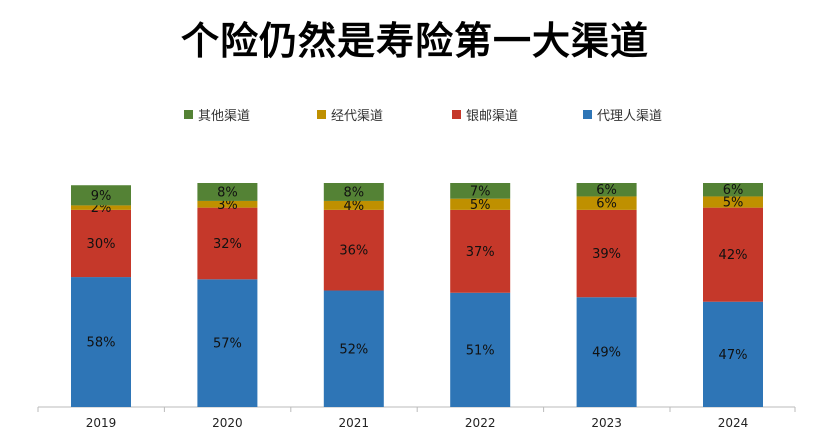 This screenshot has width=830, height=445. I want to click on data-label: 3%, so click(227, 205).